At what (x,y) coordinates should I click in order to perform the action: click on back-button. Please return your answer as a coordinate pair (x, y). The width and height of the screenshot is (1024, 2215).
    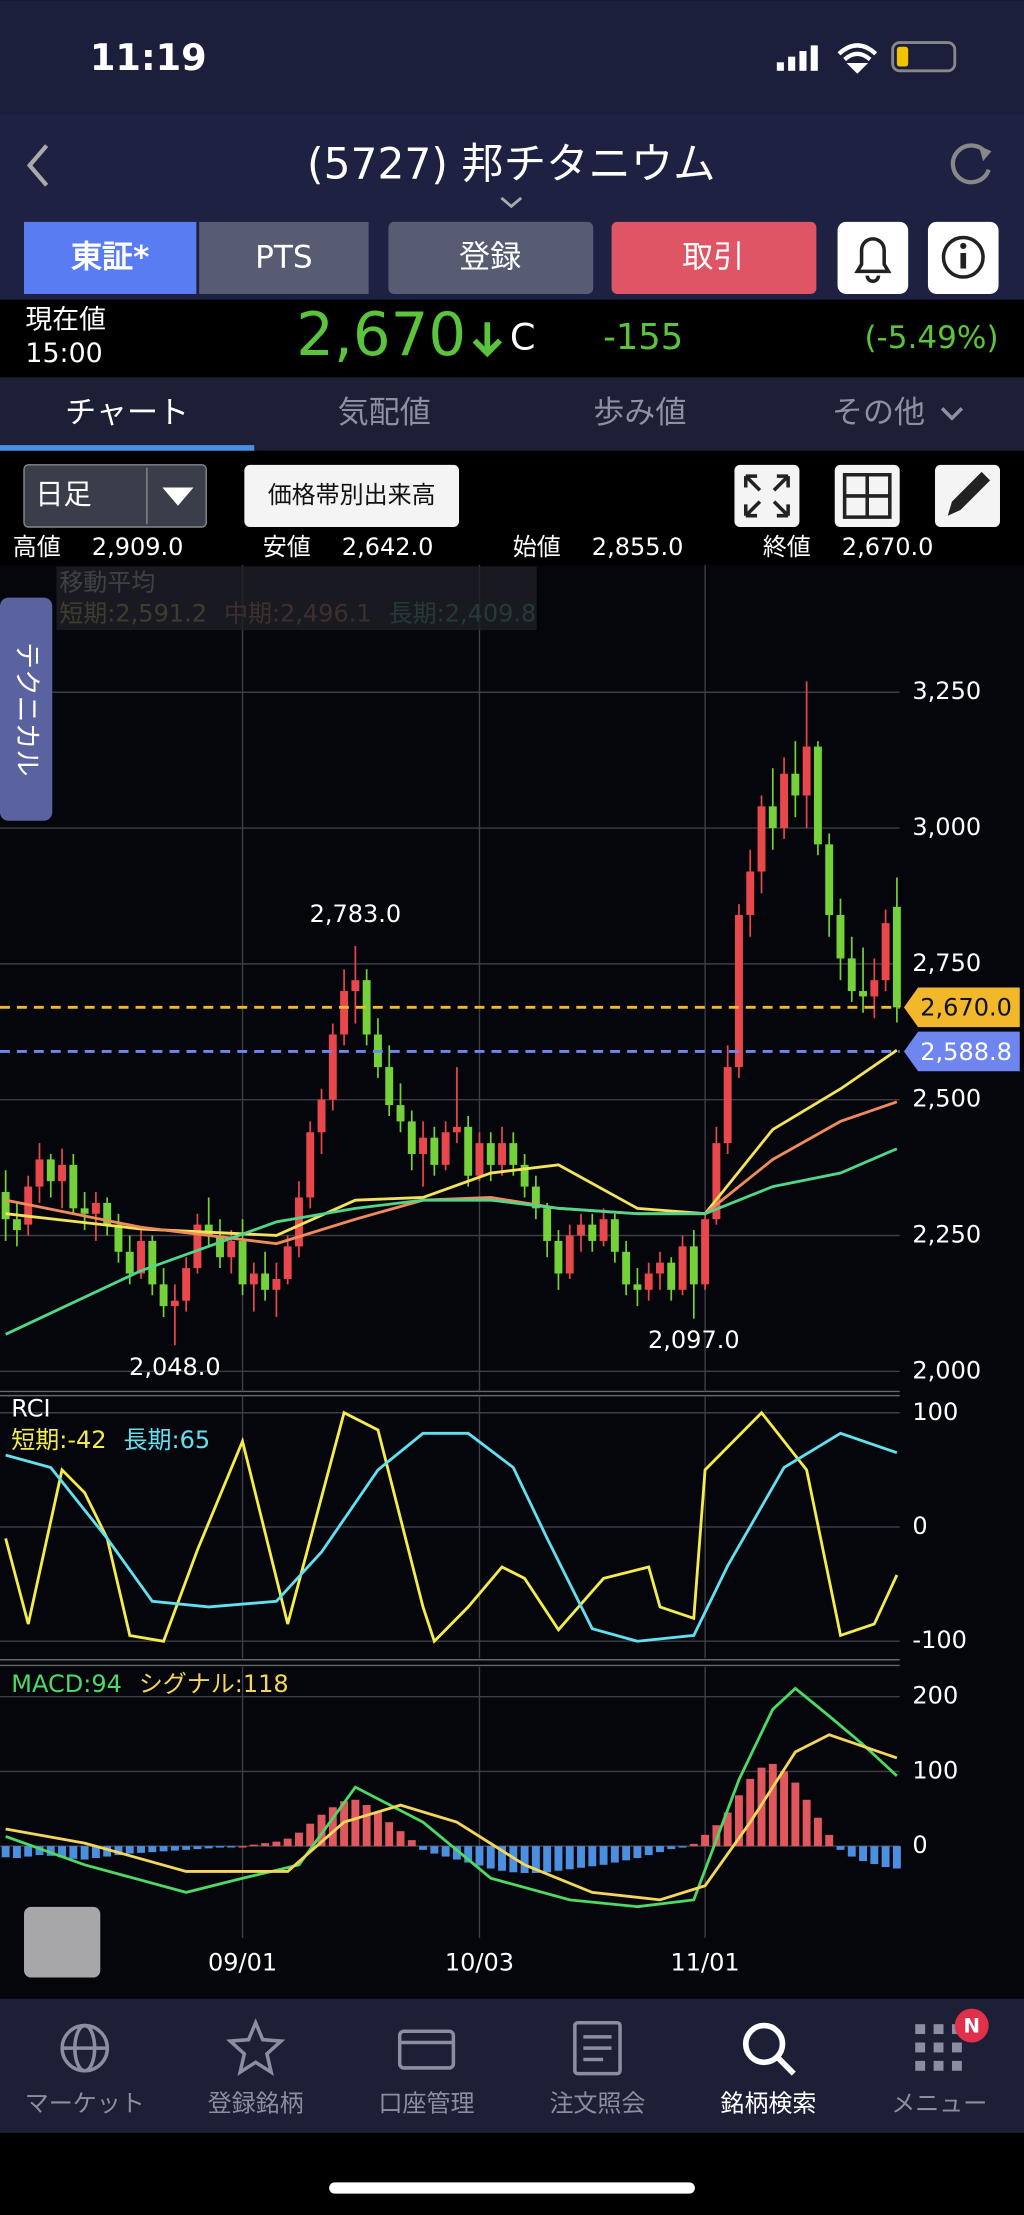
    Looking at the image, I should click on (37, 165).